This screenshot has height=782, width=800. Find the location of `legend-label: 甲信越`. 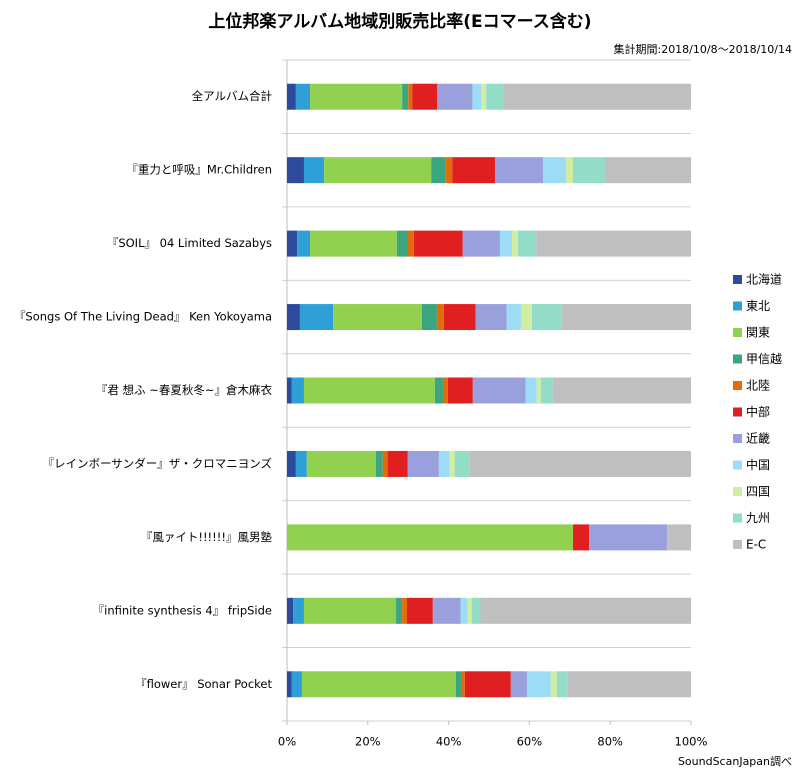

legend-label: 甲信越 is located at coordinates (764, 359).